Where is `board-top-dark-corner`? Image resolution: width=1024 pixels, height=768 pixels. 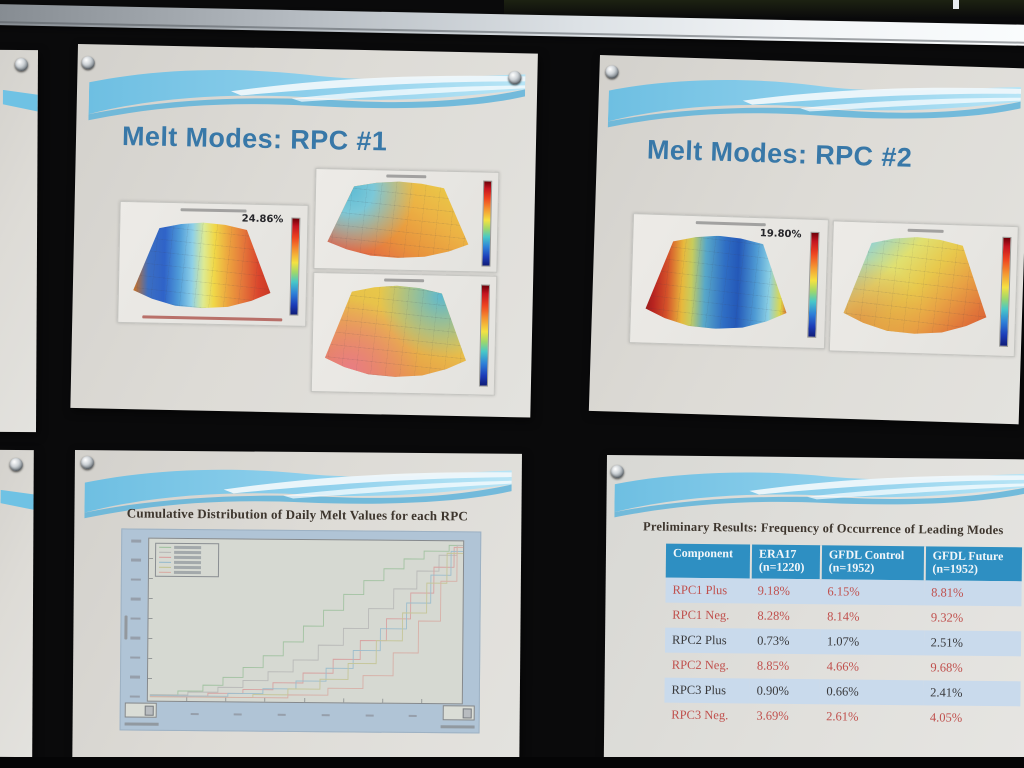 board-top-dark-corner is located at coordinates (764, 9).